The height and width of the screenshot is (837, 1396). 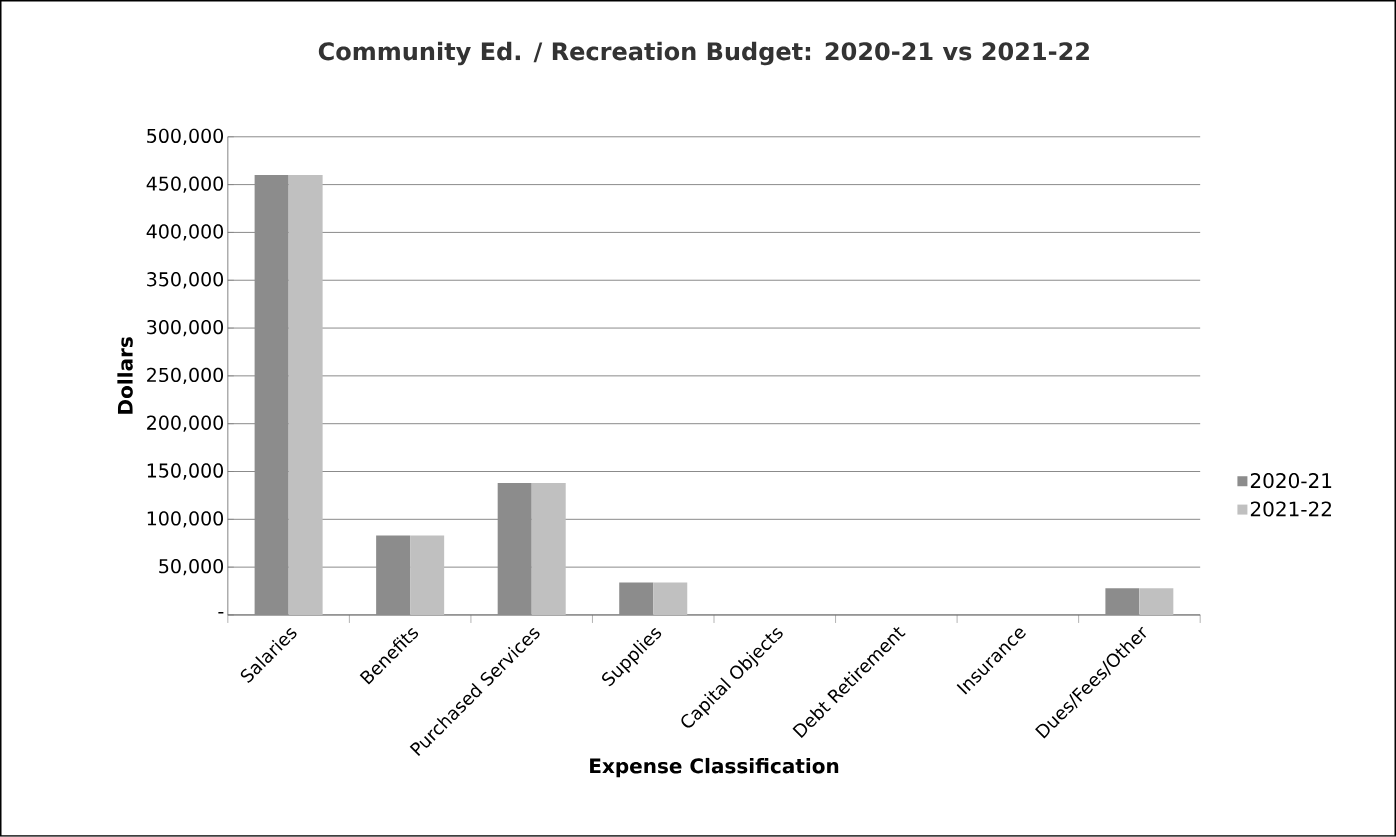 What do you see at coordinates (125, 375) in the screenshot?
I see `y-axis-title: Dollars` at bounding box center [125, 375].